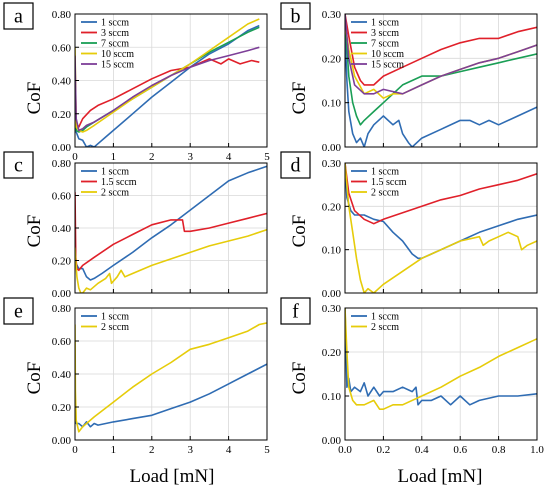  What do you see at coordinates (460, 450) in the screenshot?
I see `x-tick-label: 0.6` at bounding box center [460, 450].